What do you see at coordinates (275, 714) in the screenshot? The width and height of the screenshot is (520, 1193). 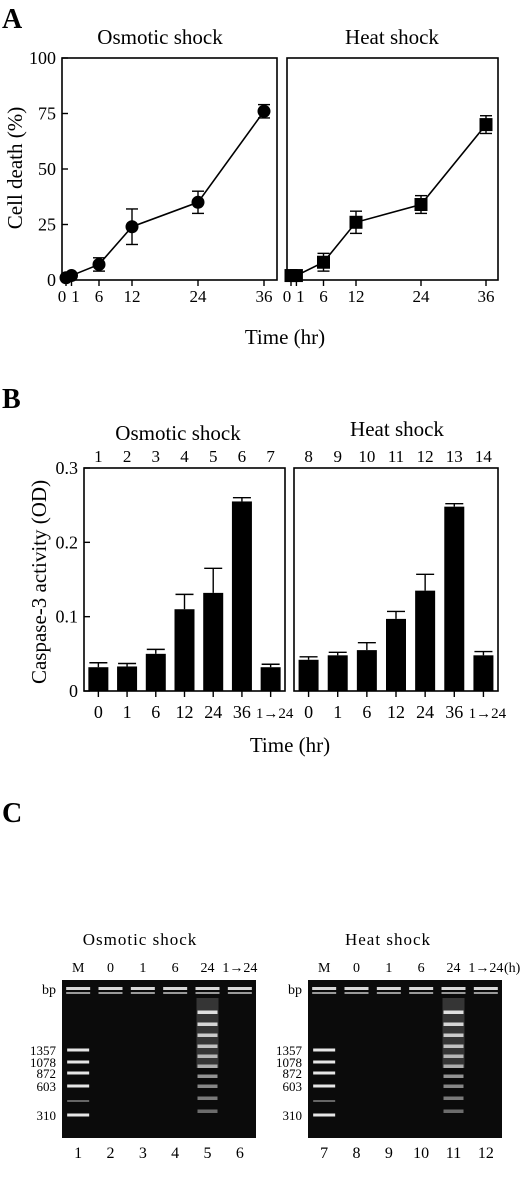 I see `category-label: 1→24` at bounding box center [275, 714].